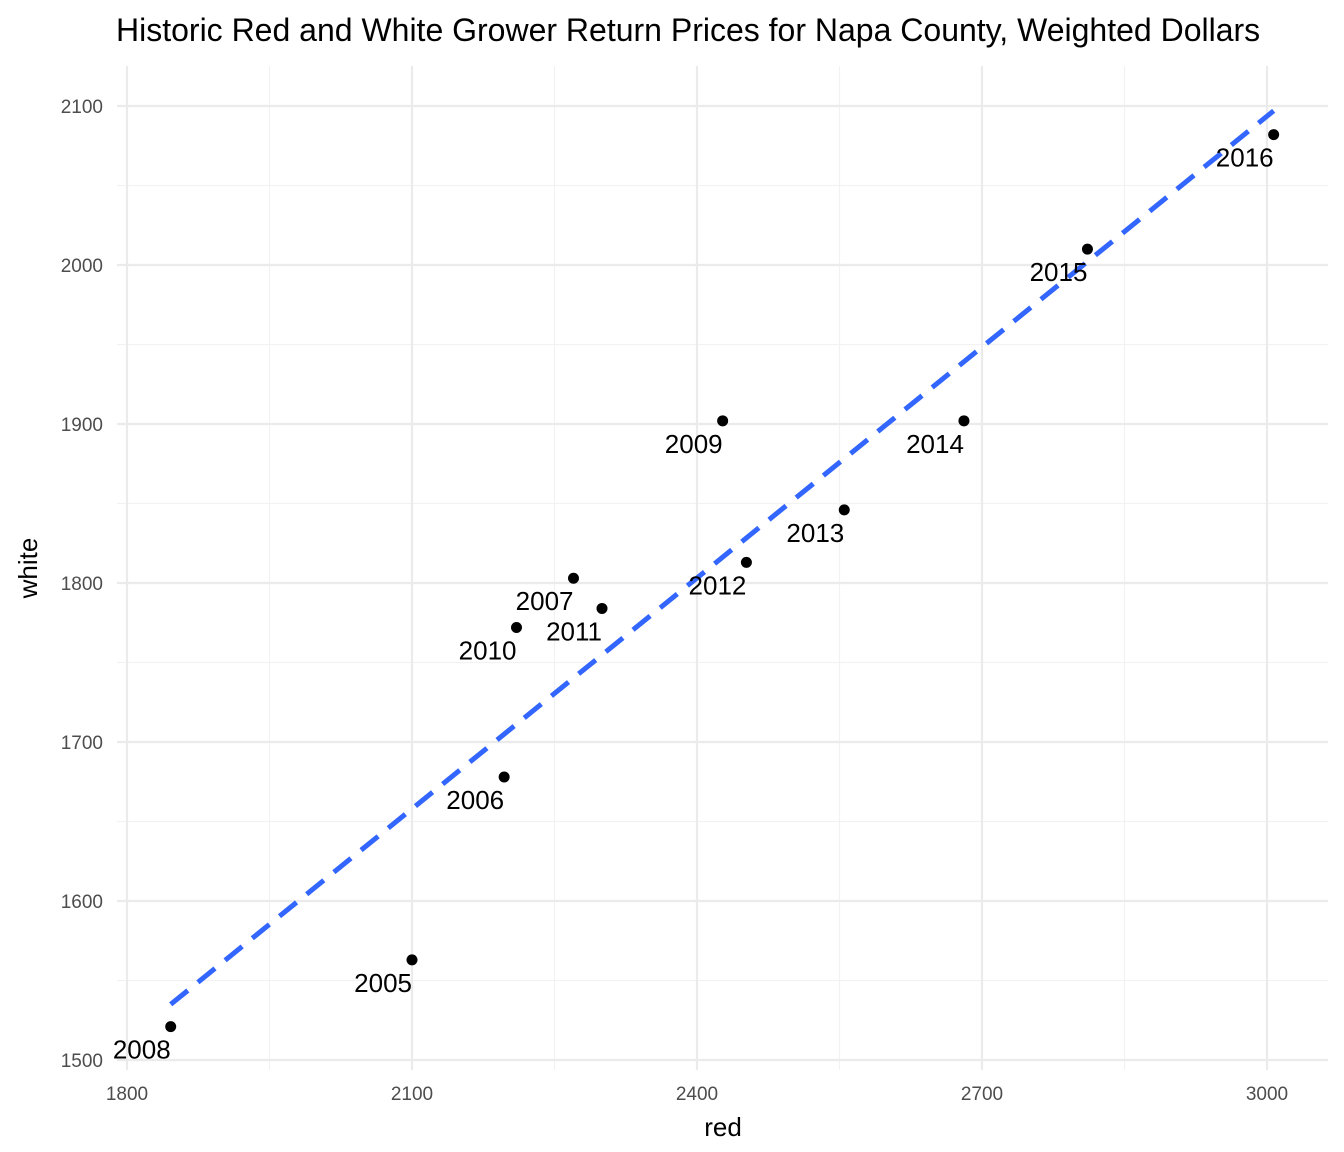 Image resolution: width=1344 pixels, height=1152 pixels. Describe the element at coordinates (1267, 1094) in the screenshot. I see `x-tick-label: 3000` at that location.